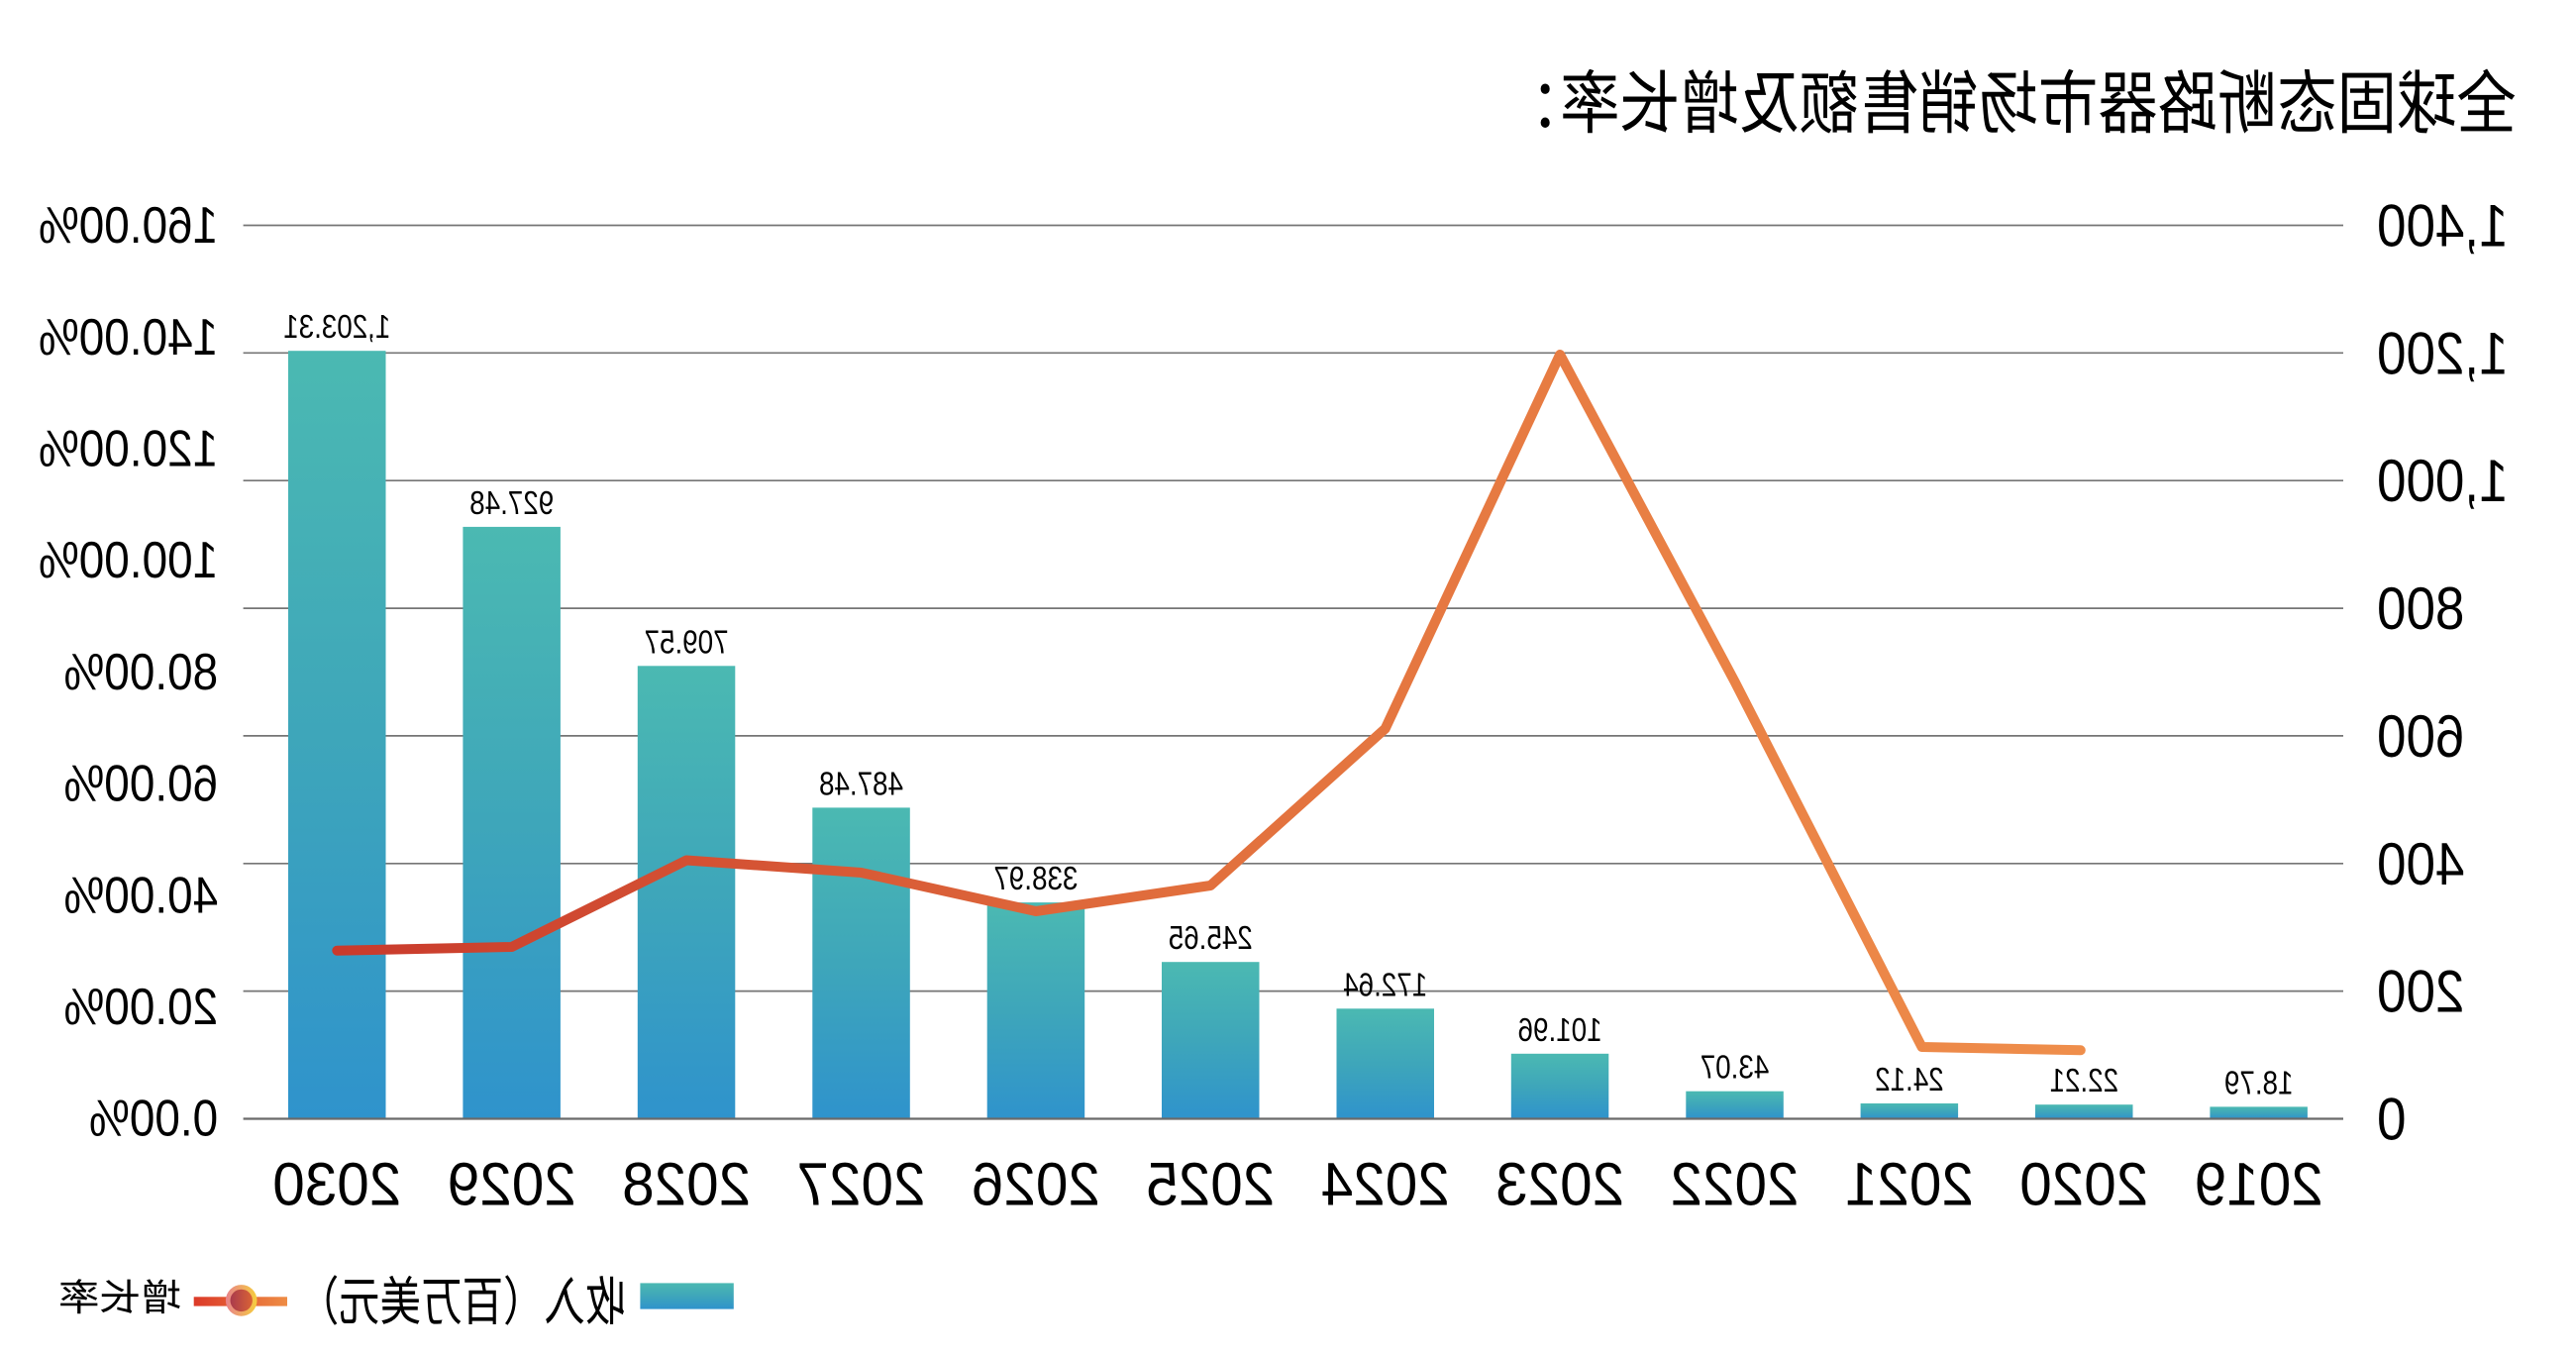 This screenshot has width=2576, height=1356. What do you see at coordinates (140, 672) in the screenshot?
I see `svg-text: 80.00%` at bounding box center [140, 672].